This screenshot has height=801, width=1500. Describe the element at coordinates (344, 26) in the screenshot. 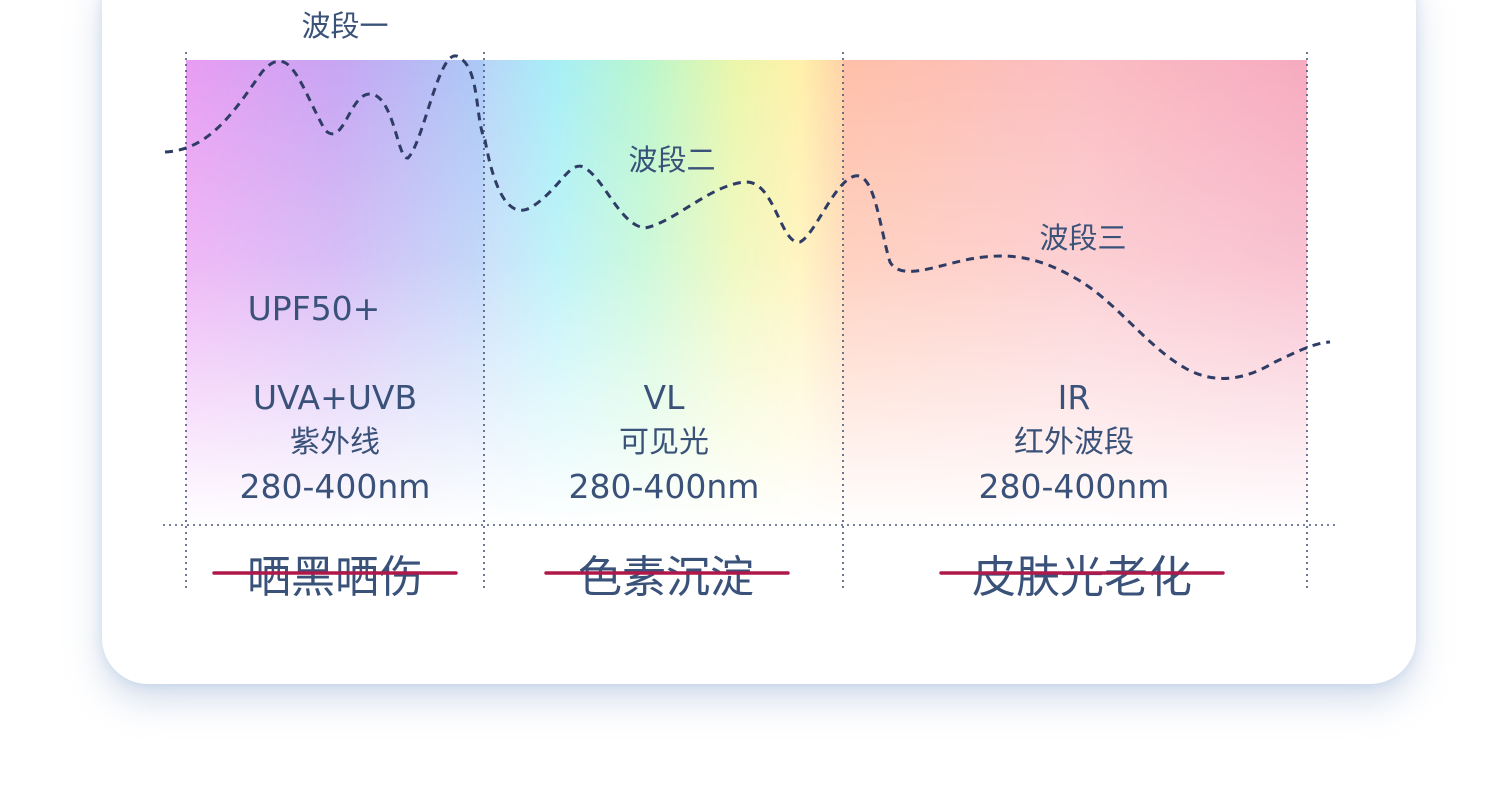

I see `wave-label-1: 波段一` at that location.